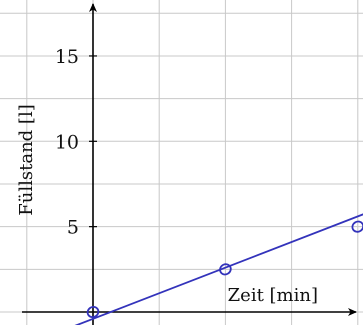 Image resolution: width=363 pixels, height=325 pixels. Describe the element at coordinates (73, 228) in the screenshot. I see `y-tick-label: 5` at that location.